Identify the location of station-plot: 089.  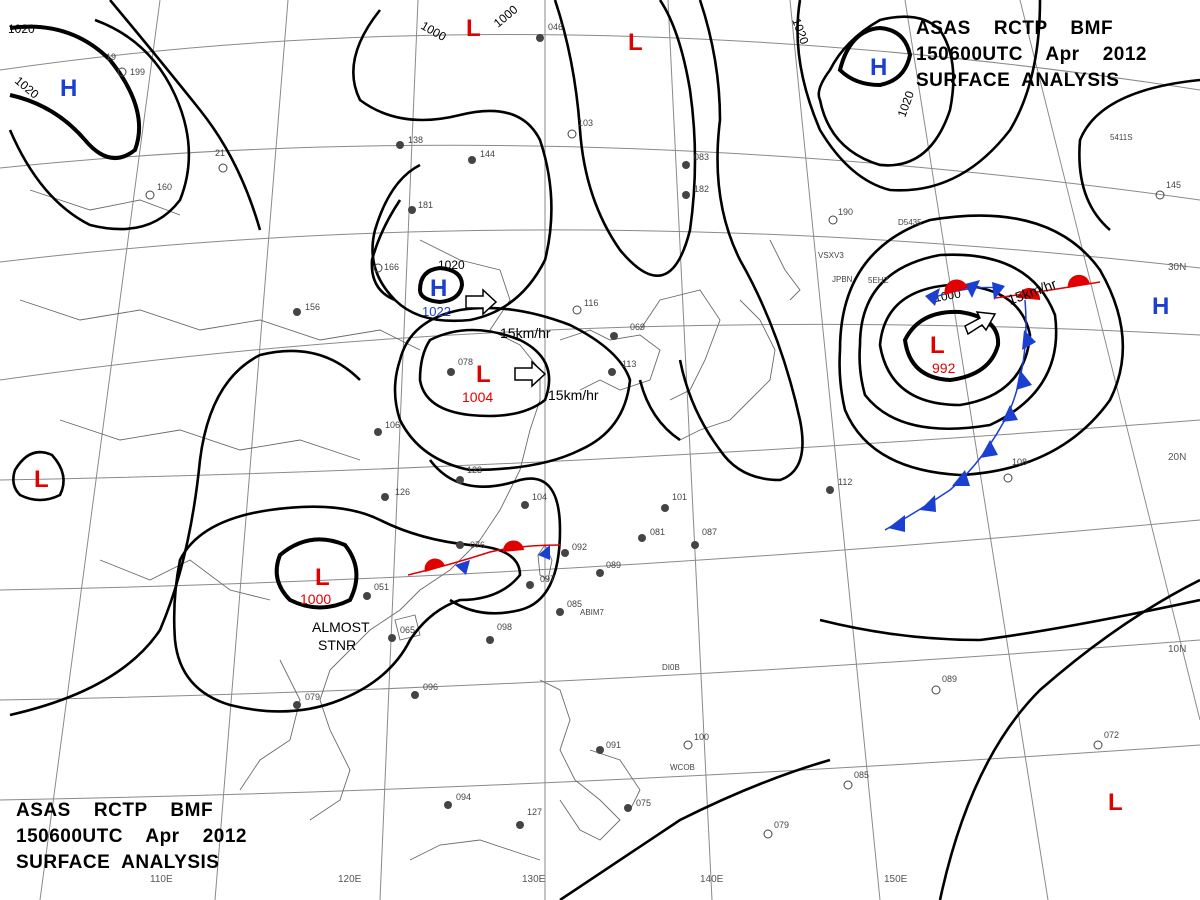
(608, 568).